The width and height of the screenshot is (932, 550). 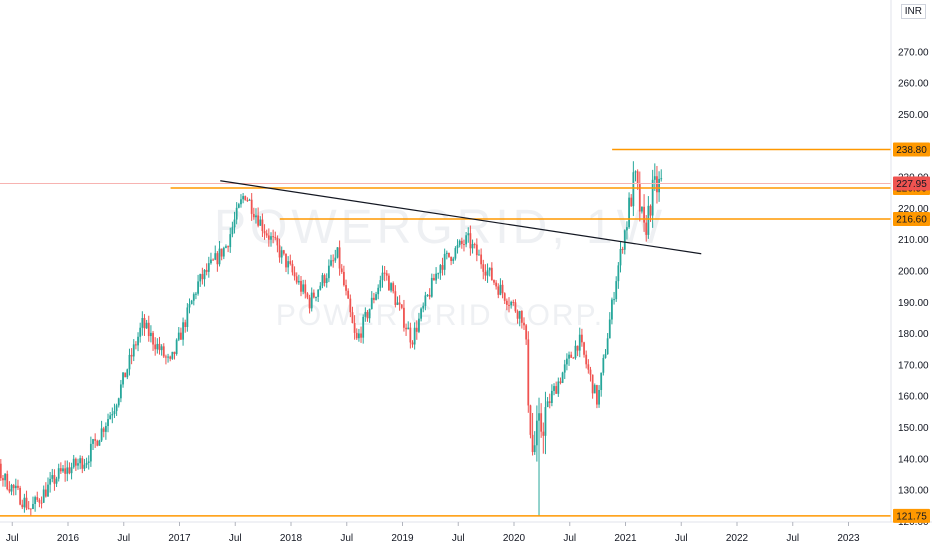 What do you see at coordinates (913, 11) in the screenshot?
I see `currency-badge: INR` at bounding box center [913, 11].